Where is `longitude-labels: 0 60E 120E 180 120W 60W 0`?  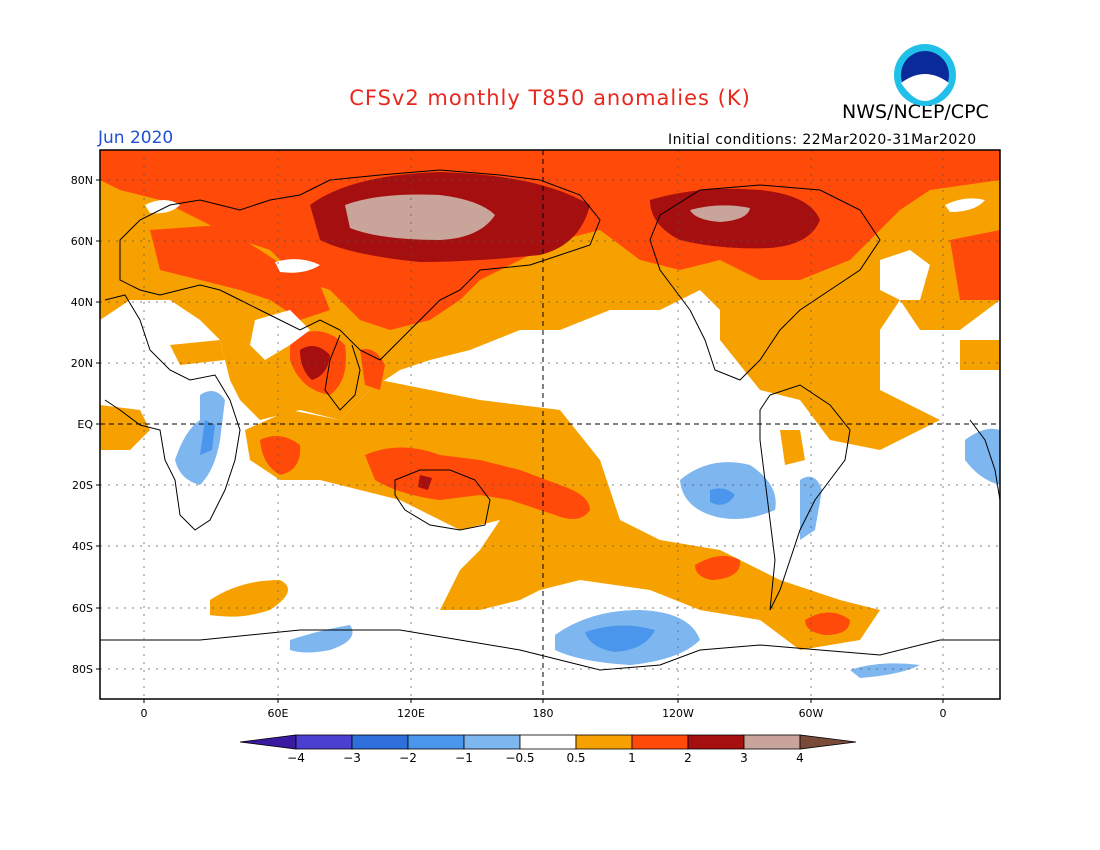
longitude-labels: 0 60E 120E 180 120W 60W 0 is located at coordinates (544, 709).